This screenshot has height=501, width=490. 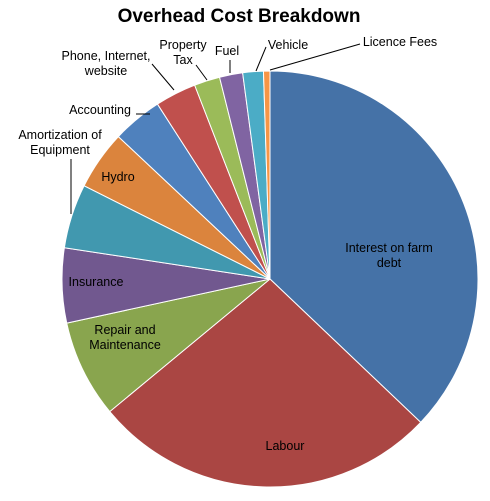 I want to click on slice-label-labour: Labour, so click(x=285, y=446).